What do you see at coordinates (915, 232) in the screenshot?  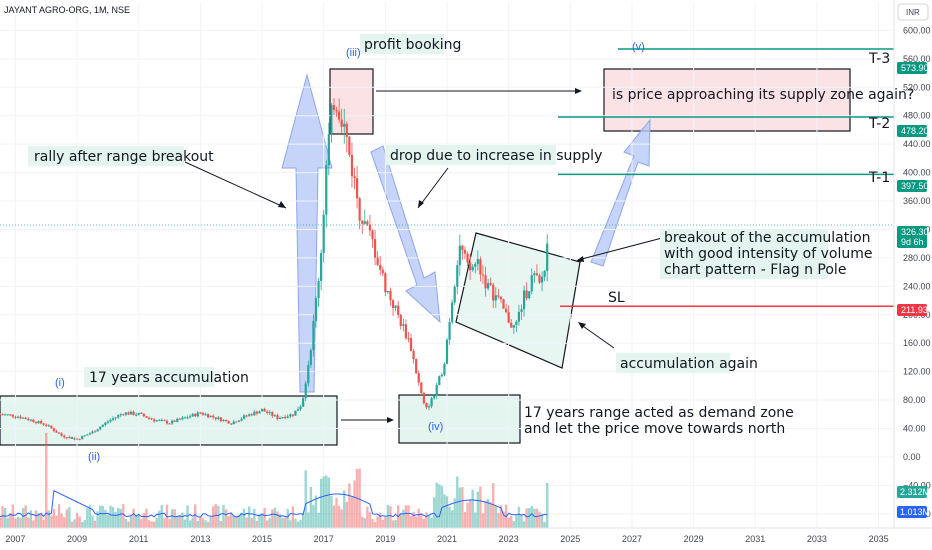 I see `tag-last: 326.30` at bounding box center [915, 232].